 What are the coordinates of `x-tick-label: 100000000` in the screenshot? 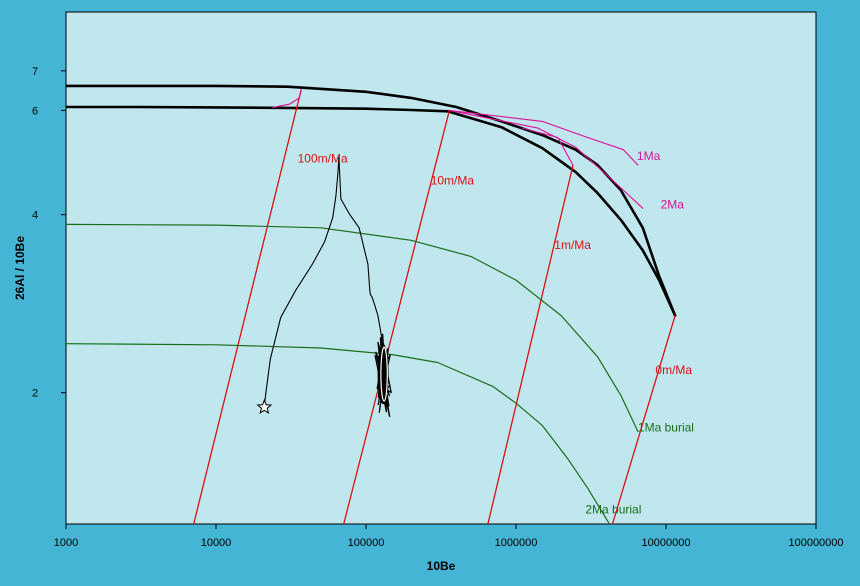 It's located at (815, 543).